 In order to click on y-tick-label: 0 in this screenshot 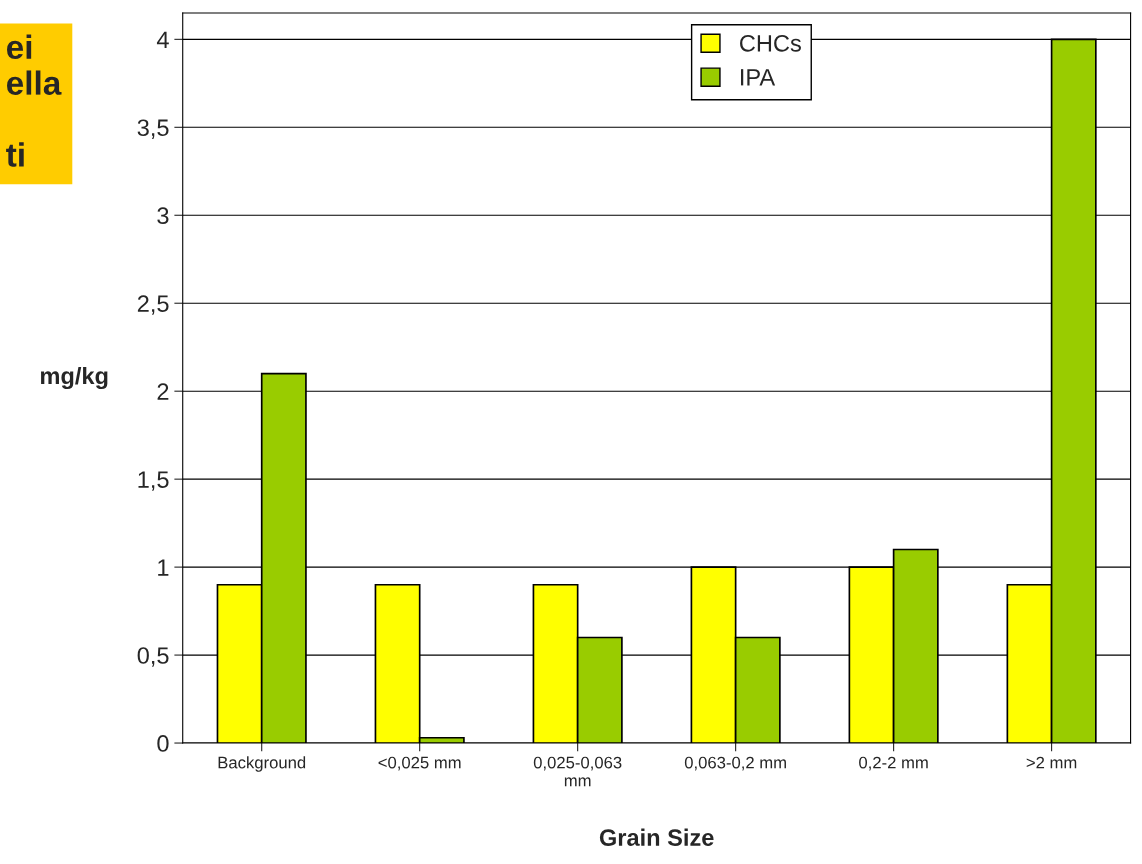, I will do `click(163, 743)`.